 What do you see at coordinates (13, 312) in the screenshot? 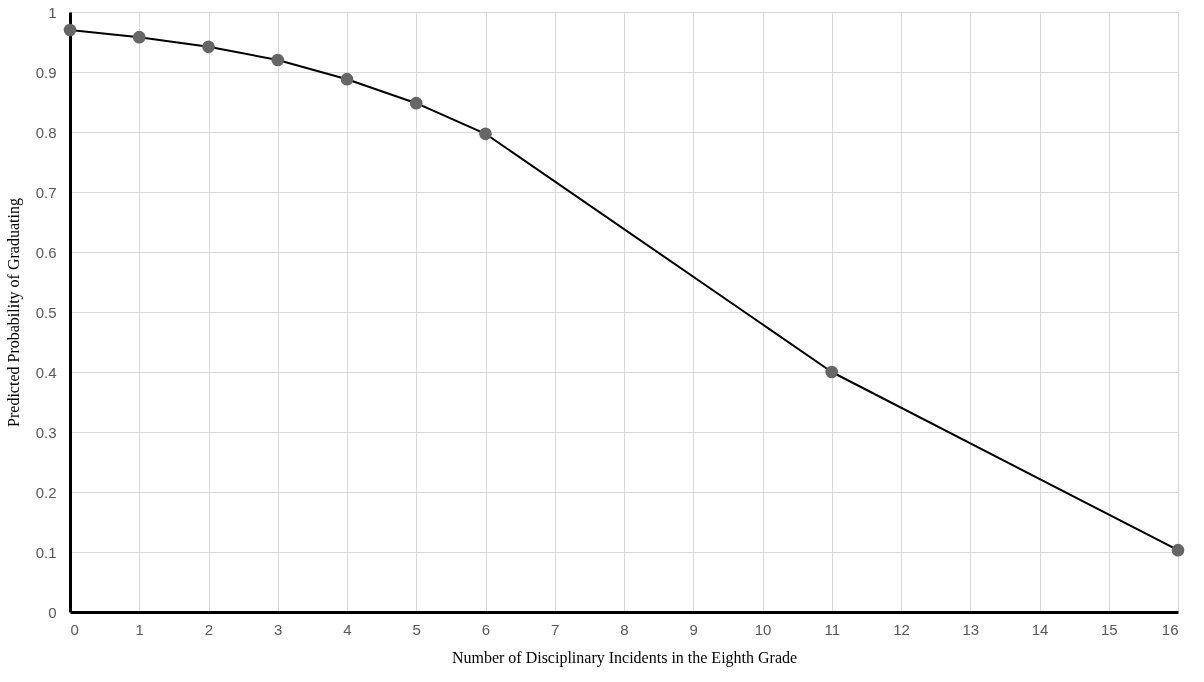
I see `y-axis-title: Predicted Probability of Graduating` at bounding box center [13, 312].